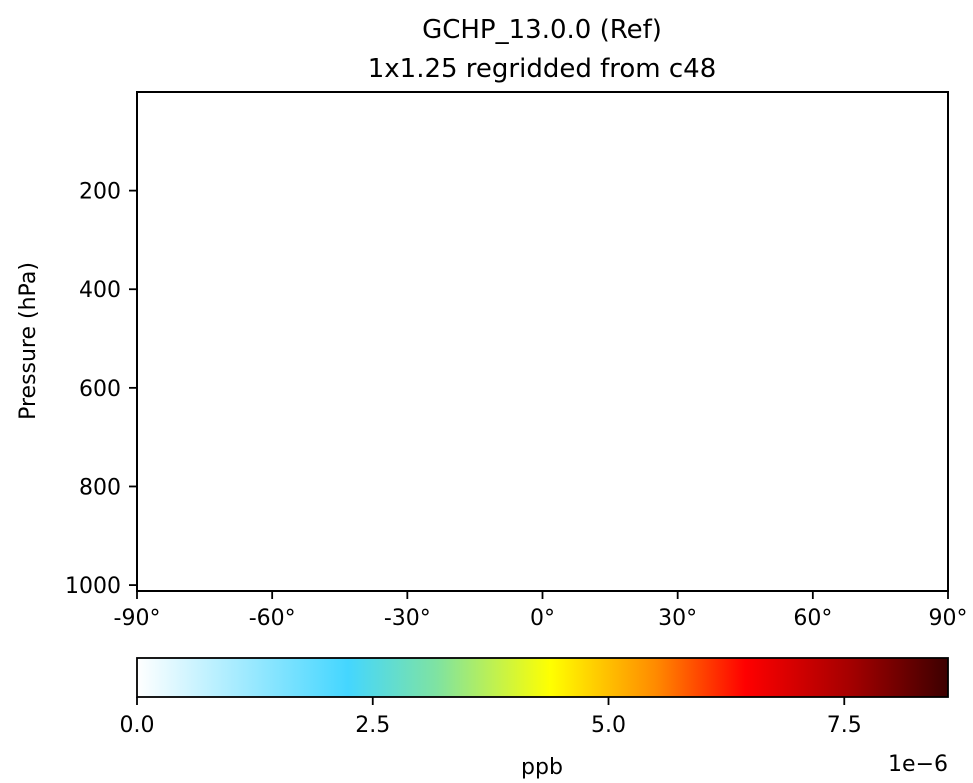 This screenshot has height=783, width=973. I want to click on chart-title-line1: GCHP_13.0.0 (Ref), so click(542, 30).